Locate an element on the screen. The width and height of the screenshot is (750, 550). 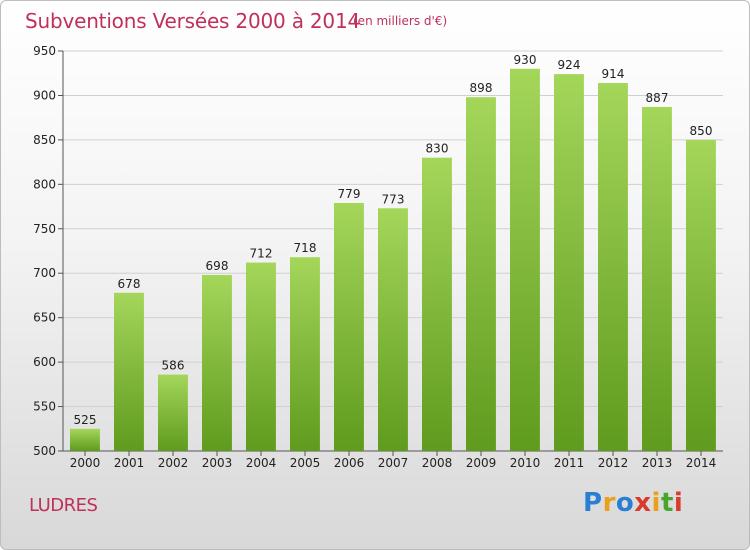
x-tick-label: 2007 is located at coordinates (393, 463).